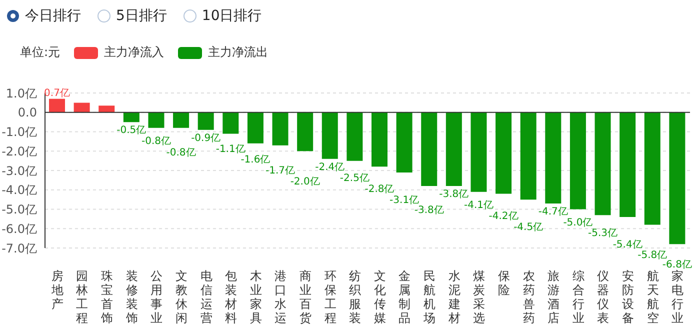 The image size is (696, 332). Describe the element at coordinates (19, 229) in the screenshot. I see `y-tick-label: -6.0亿` at that location.